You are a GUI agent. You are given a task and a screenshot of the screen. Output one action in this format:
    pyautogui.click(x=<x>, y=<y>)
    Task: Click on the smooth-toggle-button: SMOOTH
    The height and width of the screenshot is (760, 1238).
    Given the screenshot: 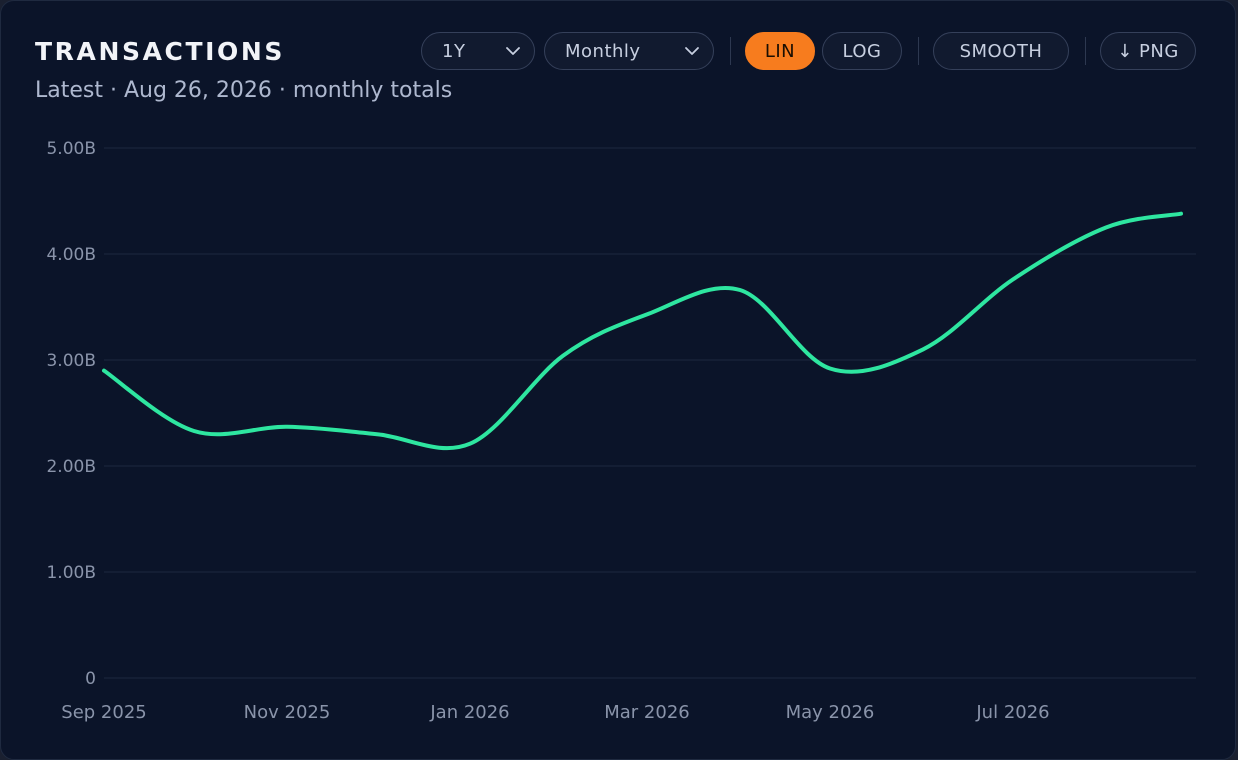 What is the action you would take?
    pyautogui.click(x=1001, y=51)
    